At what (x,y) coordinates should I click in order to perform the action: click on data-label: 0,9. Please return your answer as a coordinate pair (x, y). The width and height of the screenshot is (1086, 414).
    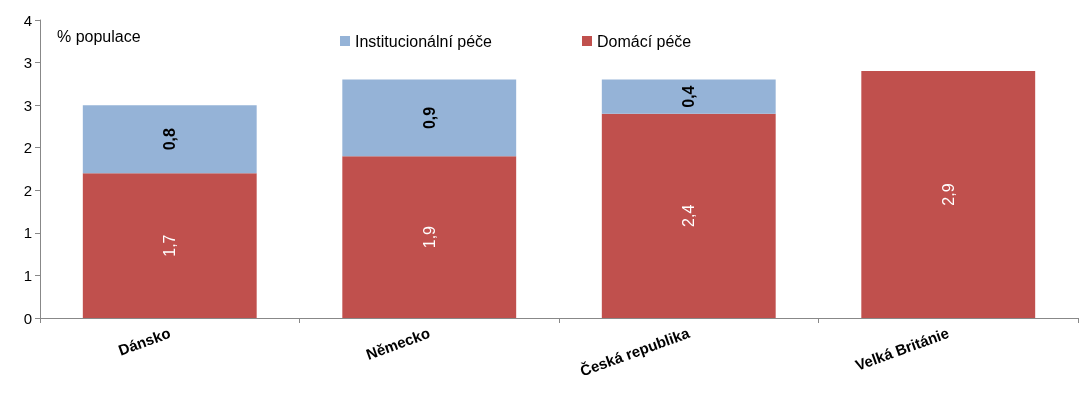
    Looking at the image, I should click on (429, 118).